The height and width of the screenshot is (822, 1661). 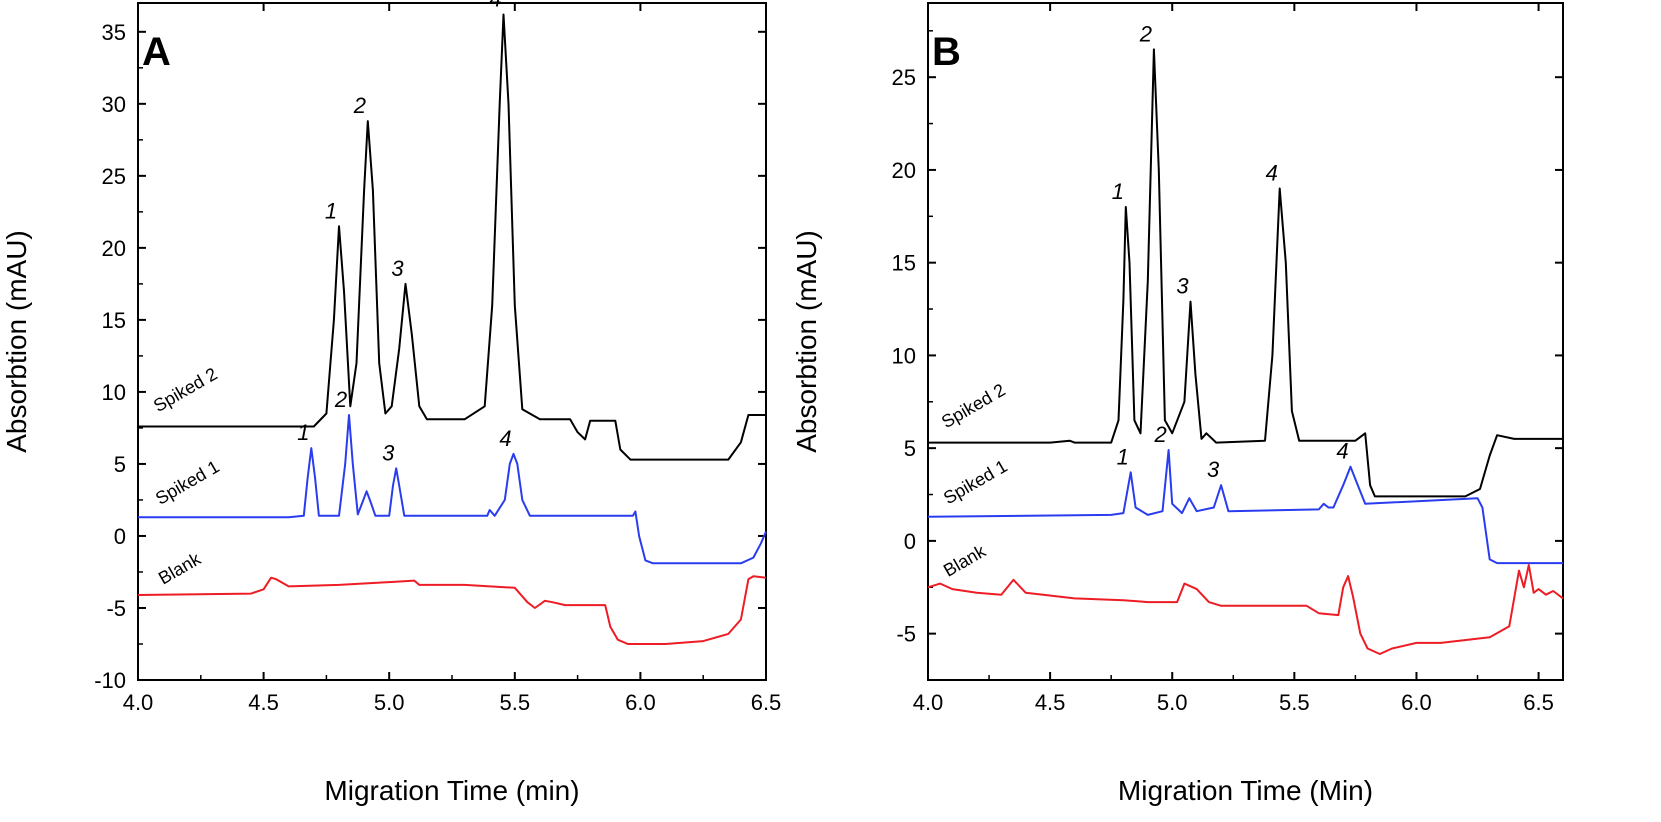 What do you see at coordinates (946, 52) in the screenshot?
I see `panel-label: B` at bounding box center [946, 52].